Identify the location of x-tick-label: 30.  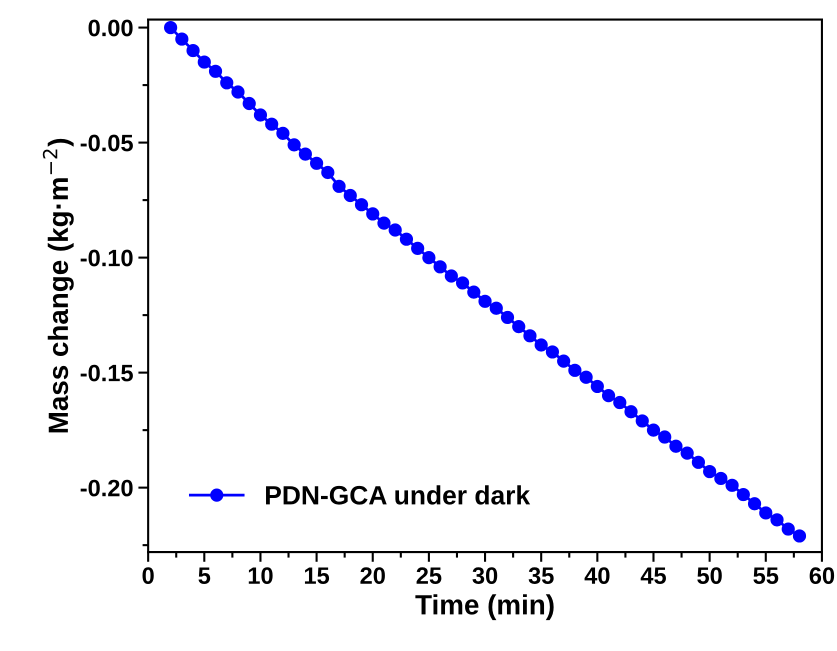
(485, 575).